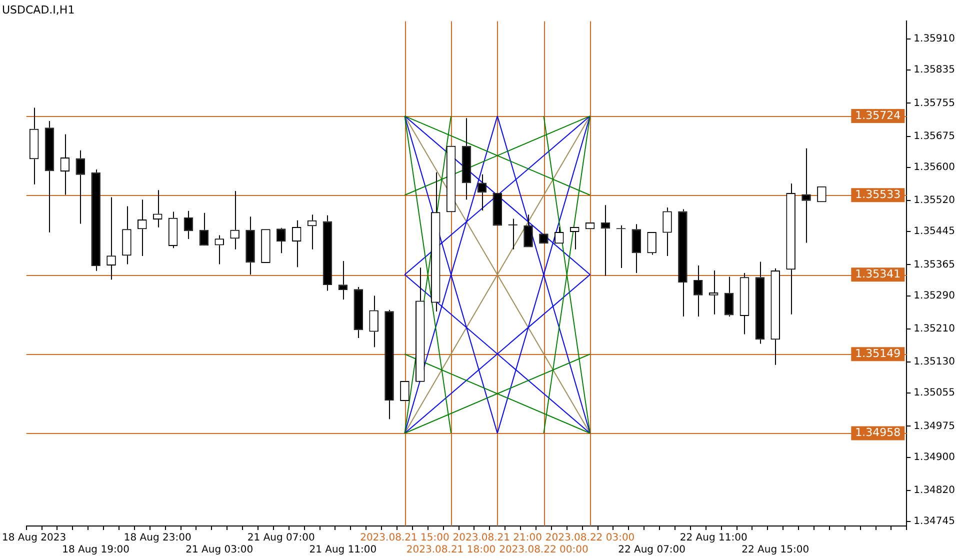  Describe the element at coordinates (652, 550) in the screenshot. I see `x-tick-label: 22 Aug 07:00` at that location.